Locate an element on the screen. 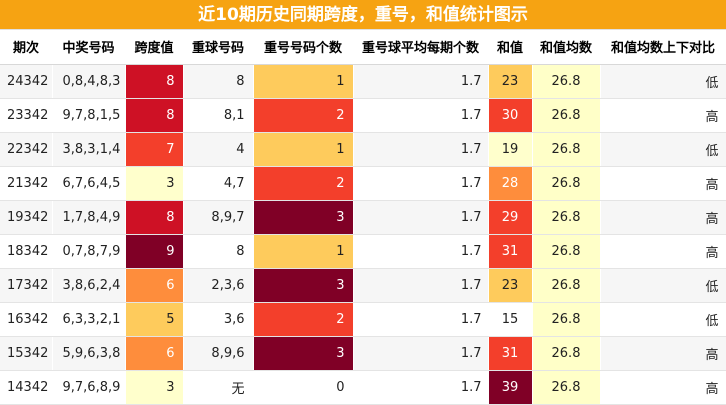 The height and width of the screenshot is (405, 726). cell-period: 14342 is located at coordinates (26, 387).